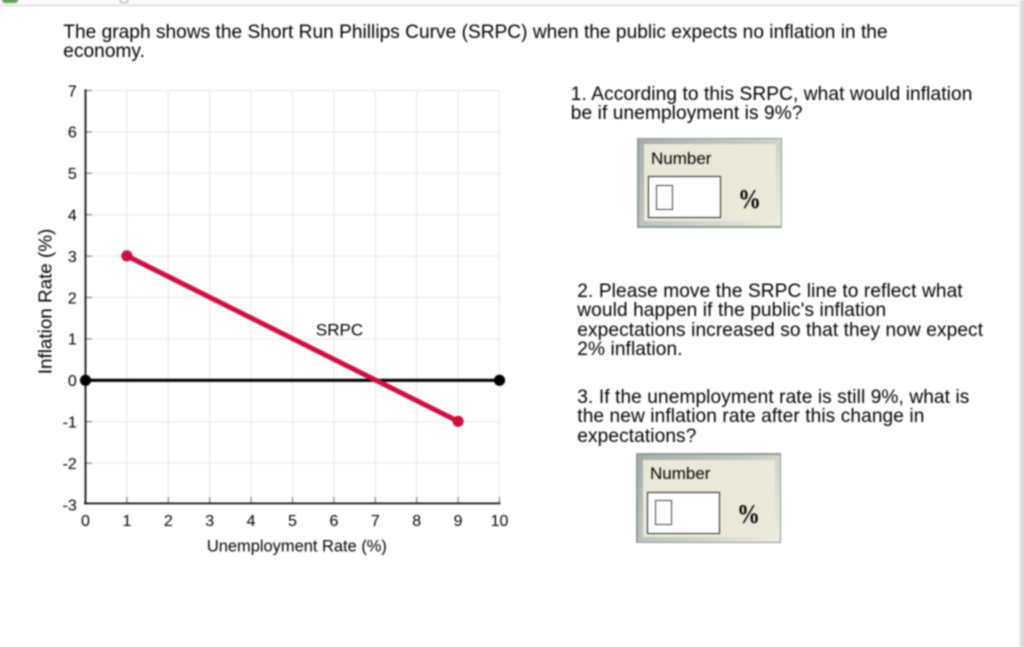 The height and width of the screenshot is (647, 1024). I want to click on svg-text: Unemployment Rate (%), so click(297, 547).